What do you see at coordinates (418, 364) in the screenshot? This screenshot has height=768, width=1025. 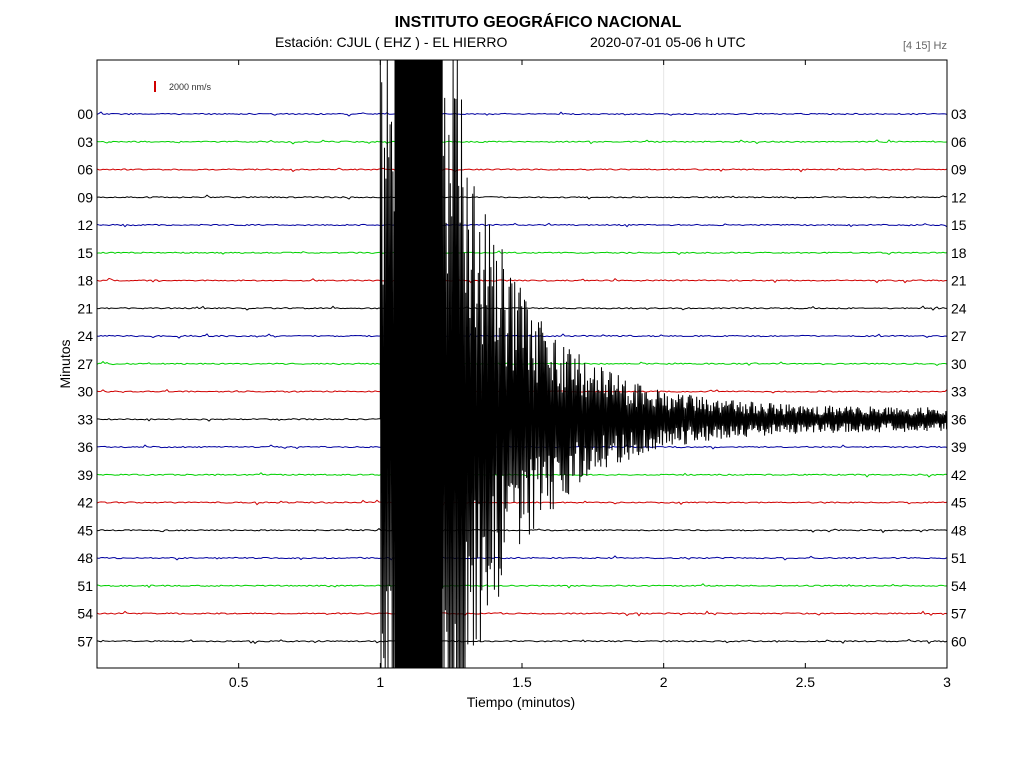 I see `event-core` at bounding box center [418, 364].